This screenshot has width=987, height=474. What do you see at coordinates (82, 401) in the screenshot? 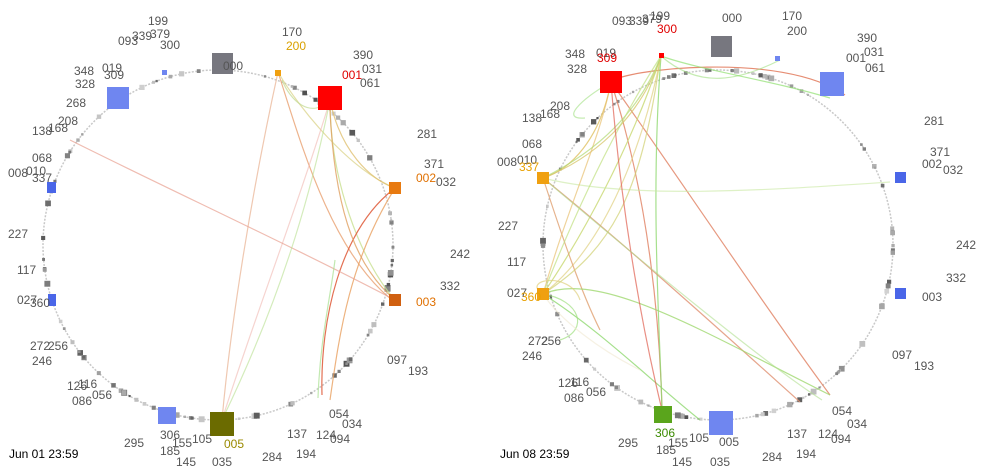
I see `node-label: 086` at bounding box center [82, 401].